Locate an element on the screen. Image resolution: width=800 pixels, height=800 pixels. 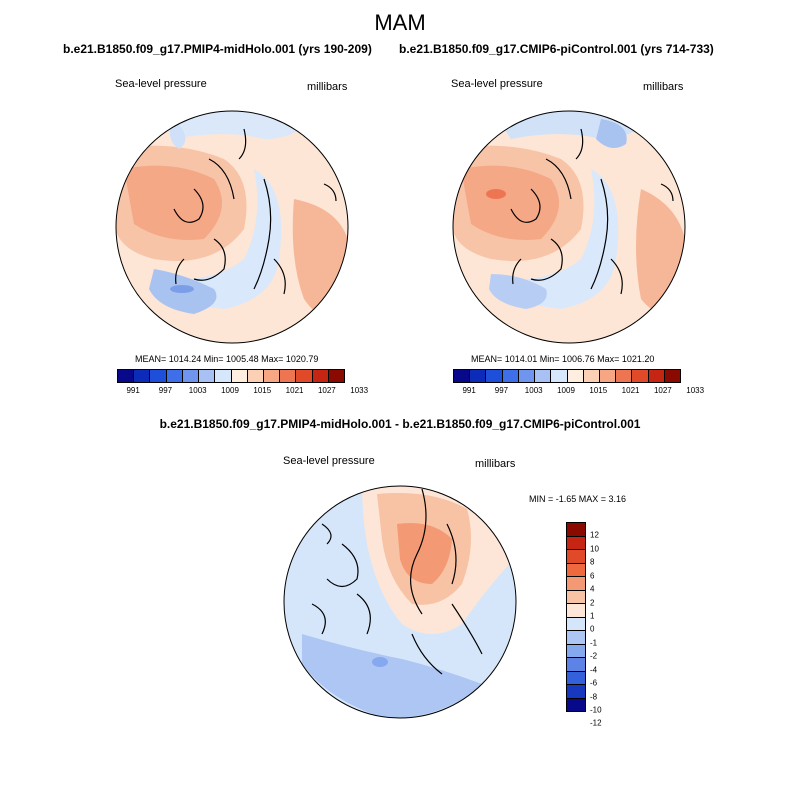
colorbar-tick-label: 0 is located at coordinates (592, 629).